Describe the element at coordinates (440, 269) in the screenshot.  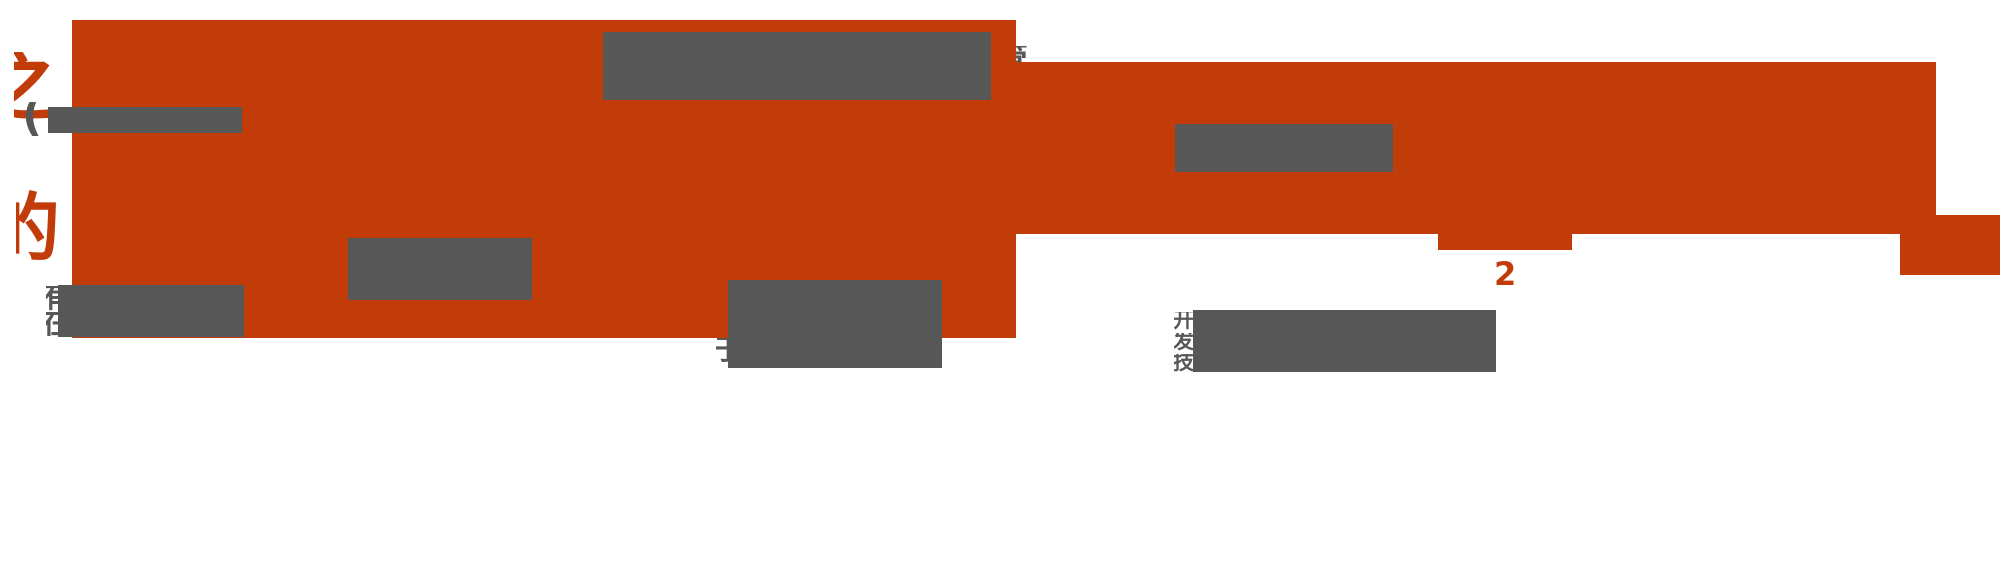
I see `redaction-block-gray-mid-left` at that location.